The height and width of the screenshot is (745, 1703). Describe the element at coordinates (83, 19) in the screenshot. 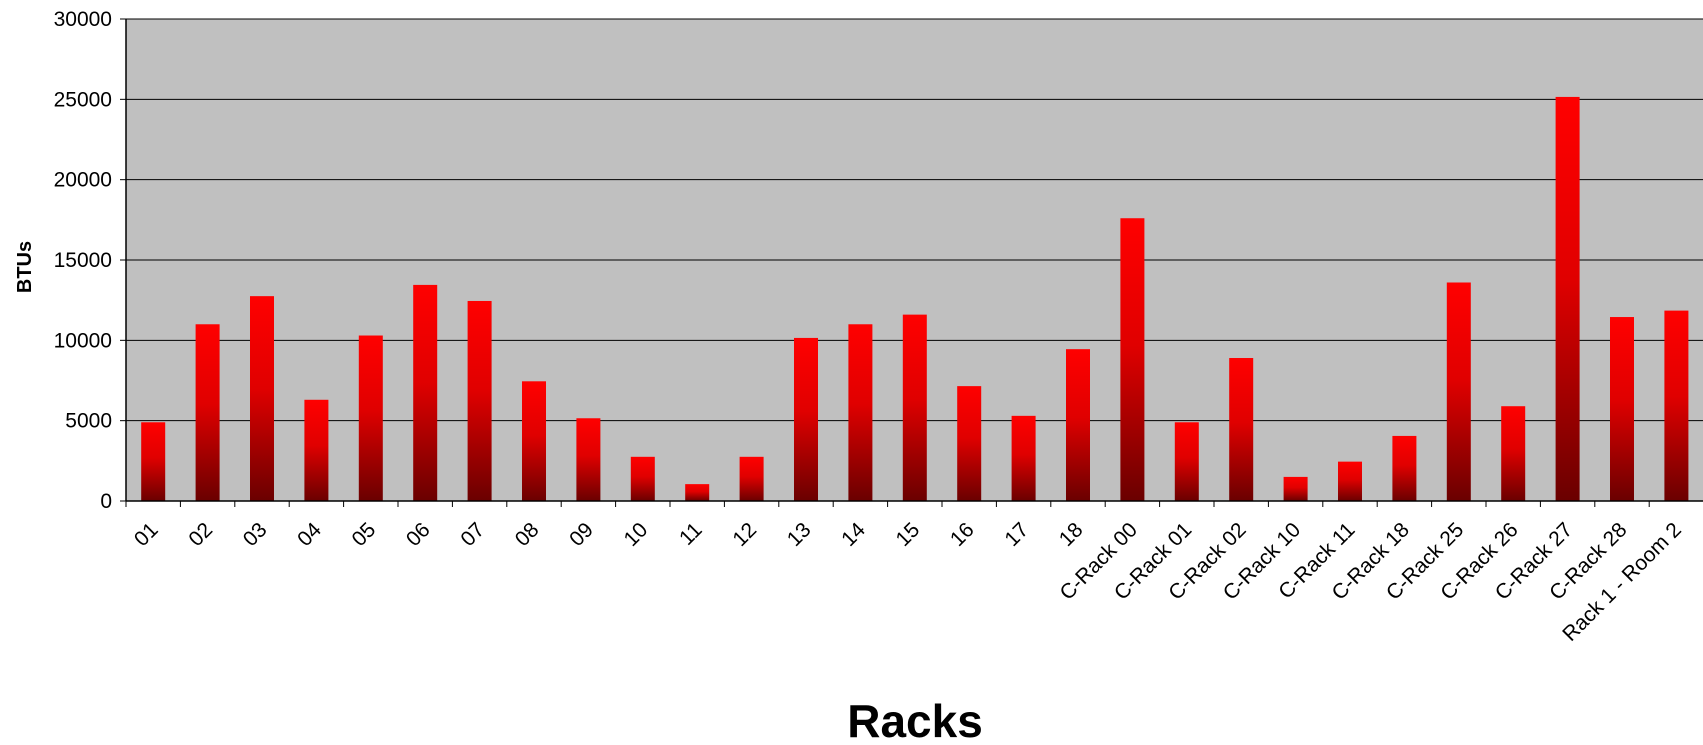

I see `y-tick-label: 30000` at that location.